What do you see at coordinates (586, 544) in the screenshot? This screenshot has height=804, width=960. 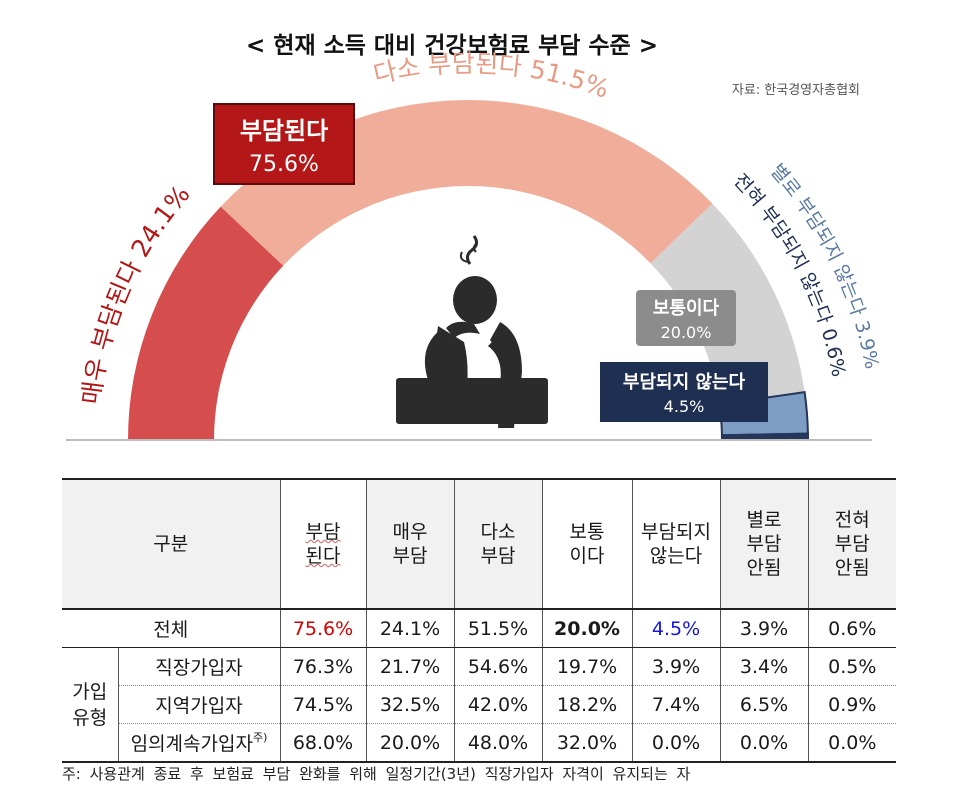 I see `header-normal: 보통 이다` at bounding box center [586, 544].